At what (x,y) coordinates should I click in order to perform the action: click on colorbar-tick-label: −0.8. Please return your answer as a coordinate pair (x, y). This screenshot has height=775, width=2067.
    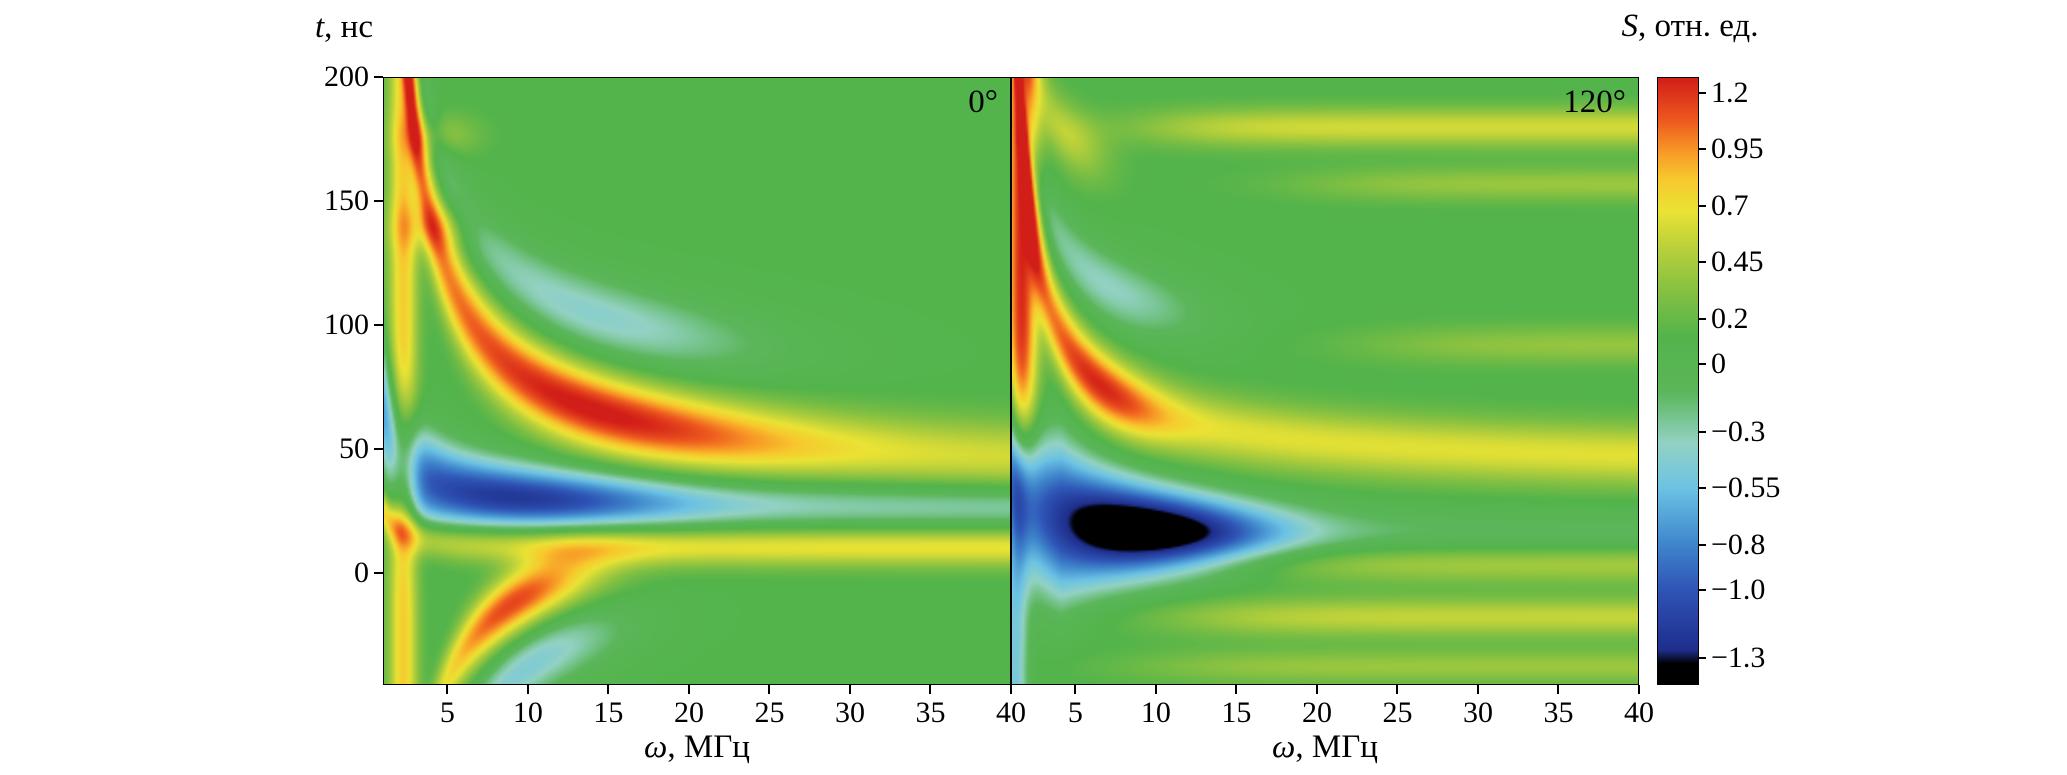
    Looking at the image, I should click on (1738, 544).